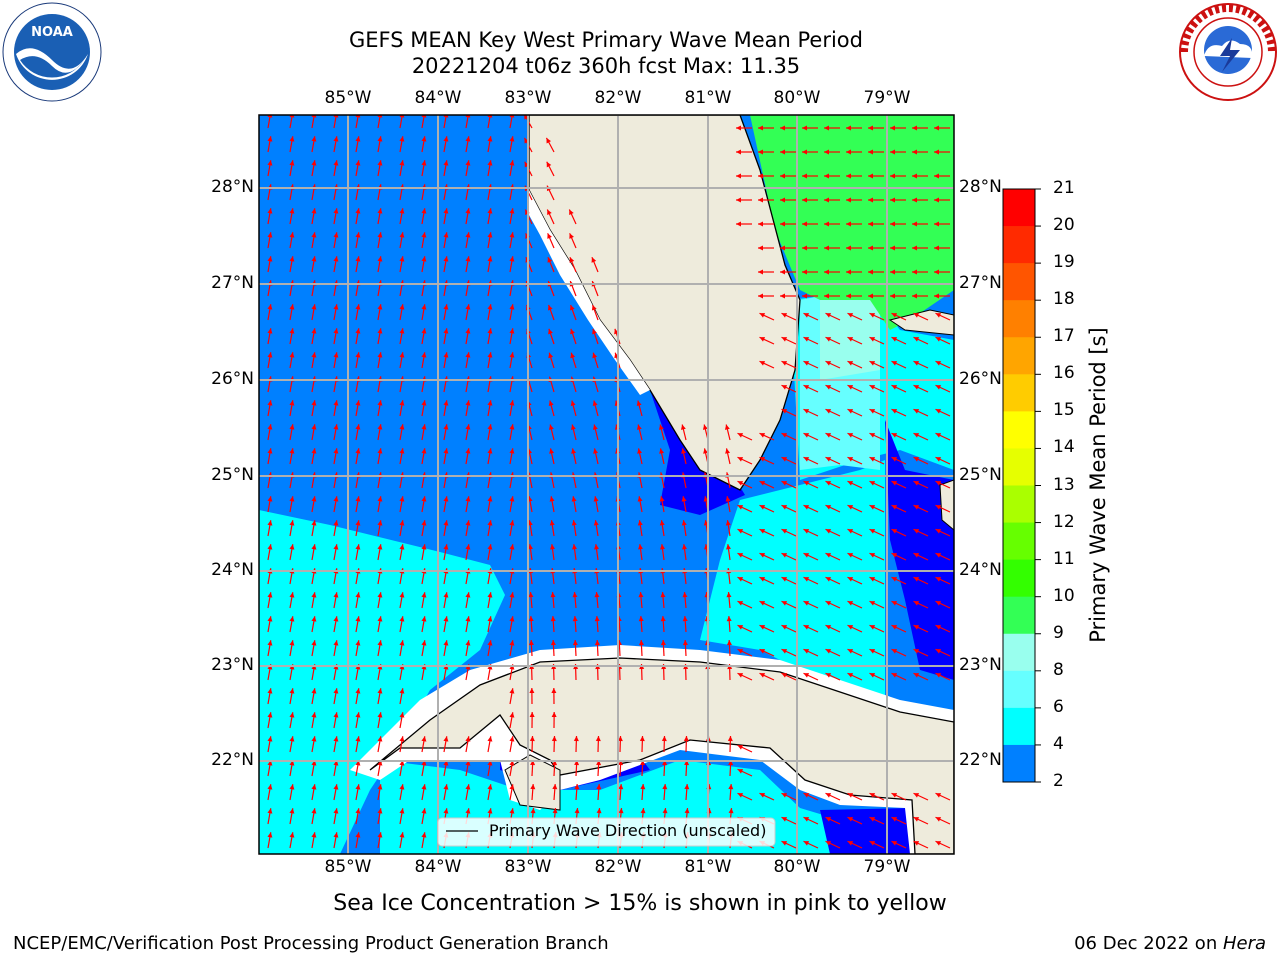 The width and height of the screenshot is (1280, 960). What do you see at coordinates (661, 755) in the screenshot?
I see `cuba-land` at bounding box center [661, 755].